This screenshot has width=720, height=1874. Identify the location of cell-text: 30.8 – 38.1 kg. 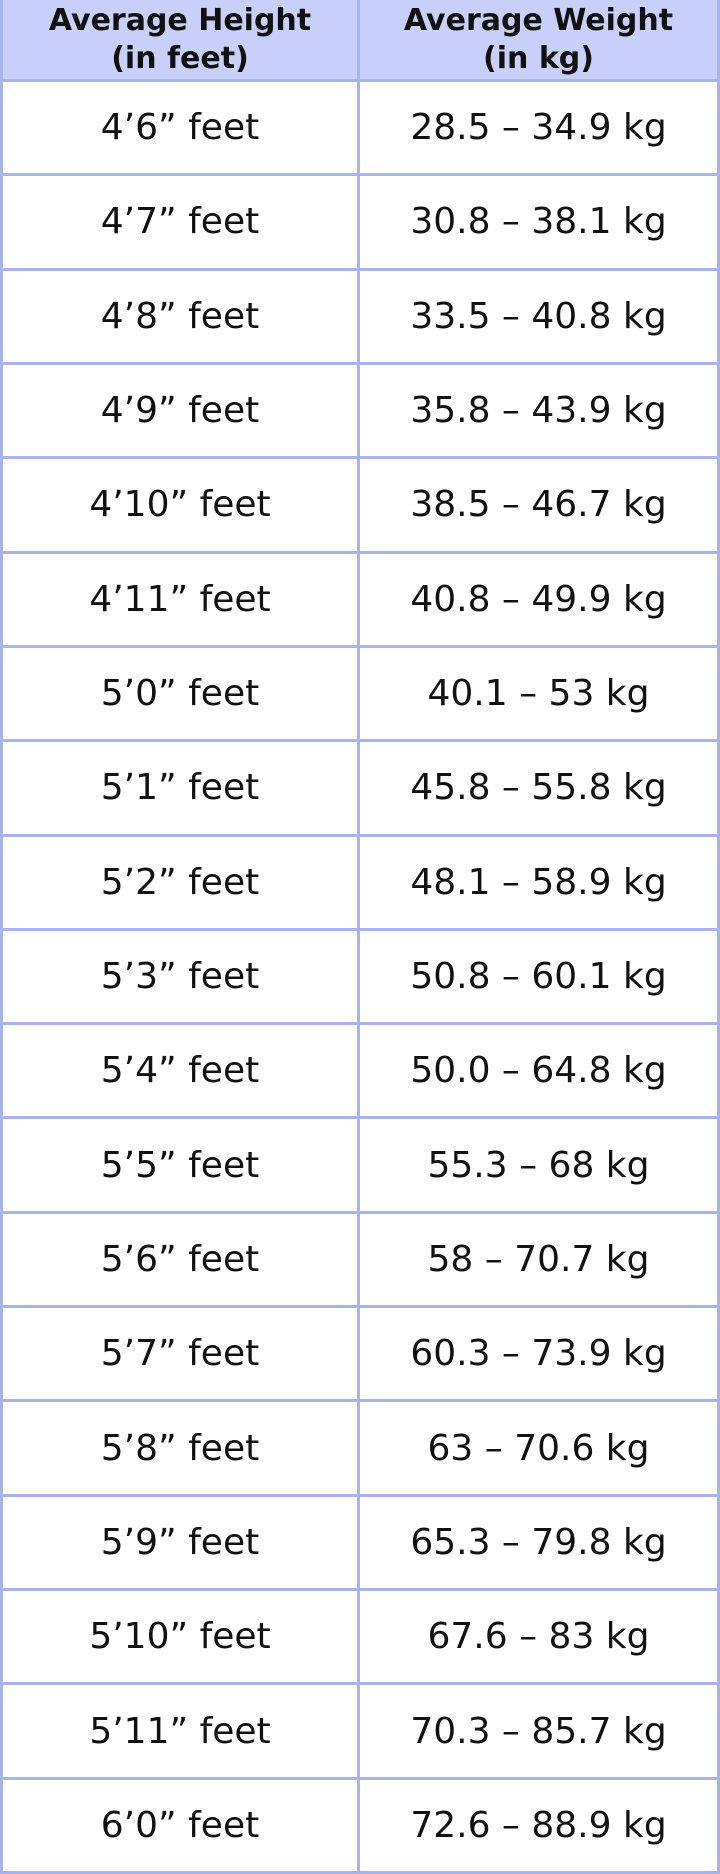
(538, 222).